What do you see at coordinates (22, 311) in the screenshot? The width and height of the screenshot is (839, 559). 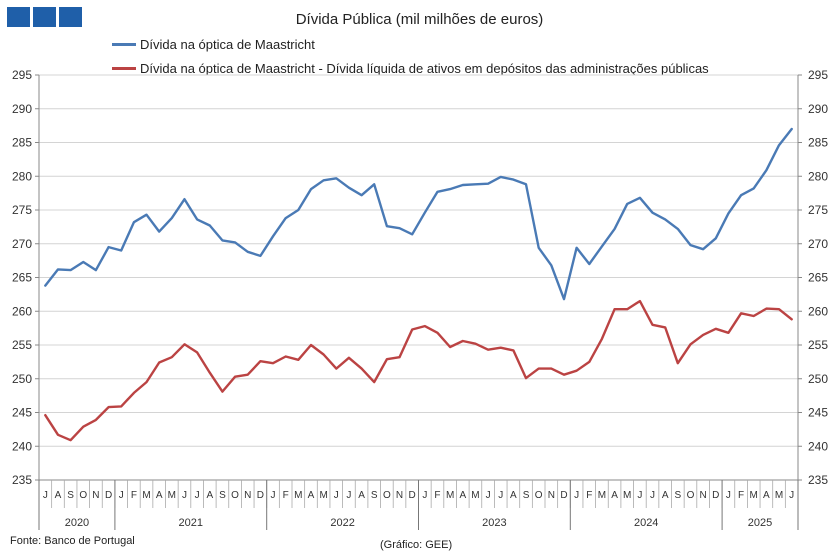 I see `y-tick-label-left: 260` at bounding box center [22, 311].